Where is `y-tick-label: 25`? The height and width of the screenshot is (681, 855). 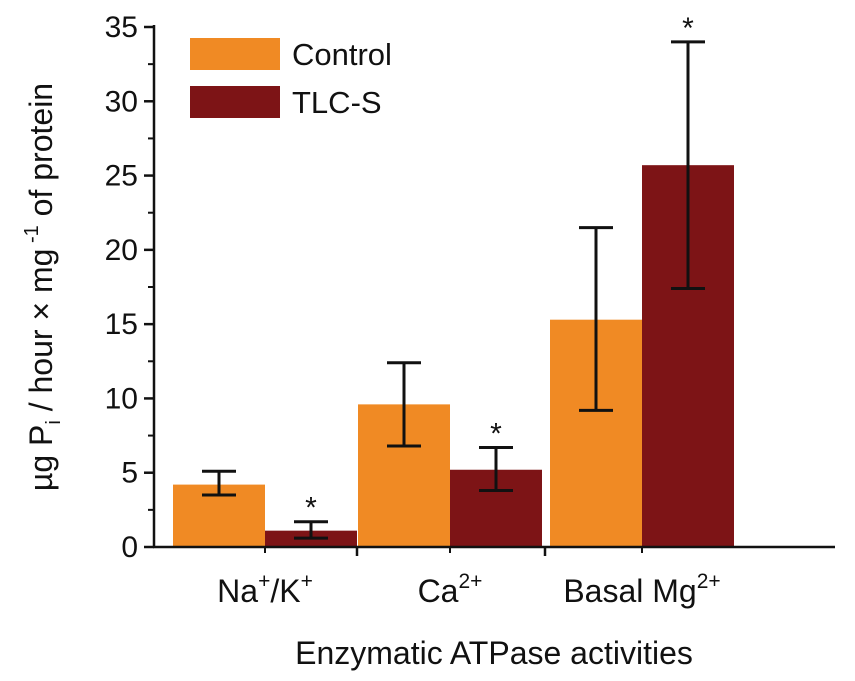
y-tick-label: 25 is located at coordinates (121, 176).